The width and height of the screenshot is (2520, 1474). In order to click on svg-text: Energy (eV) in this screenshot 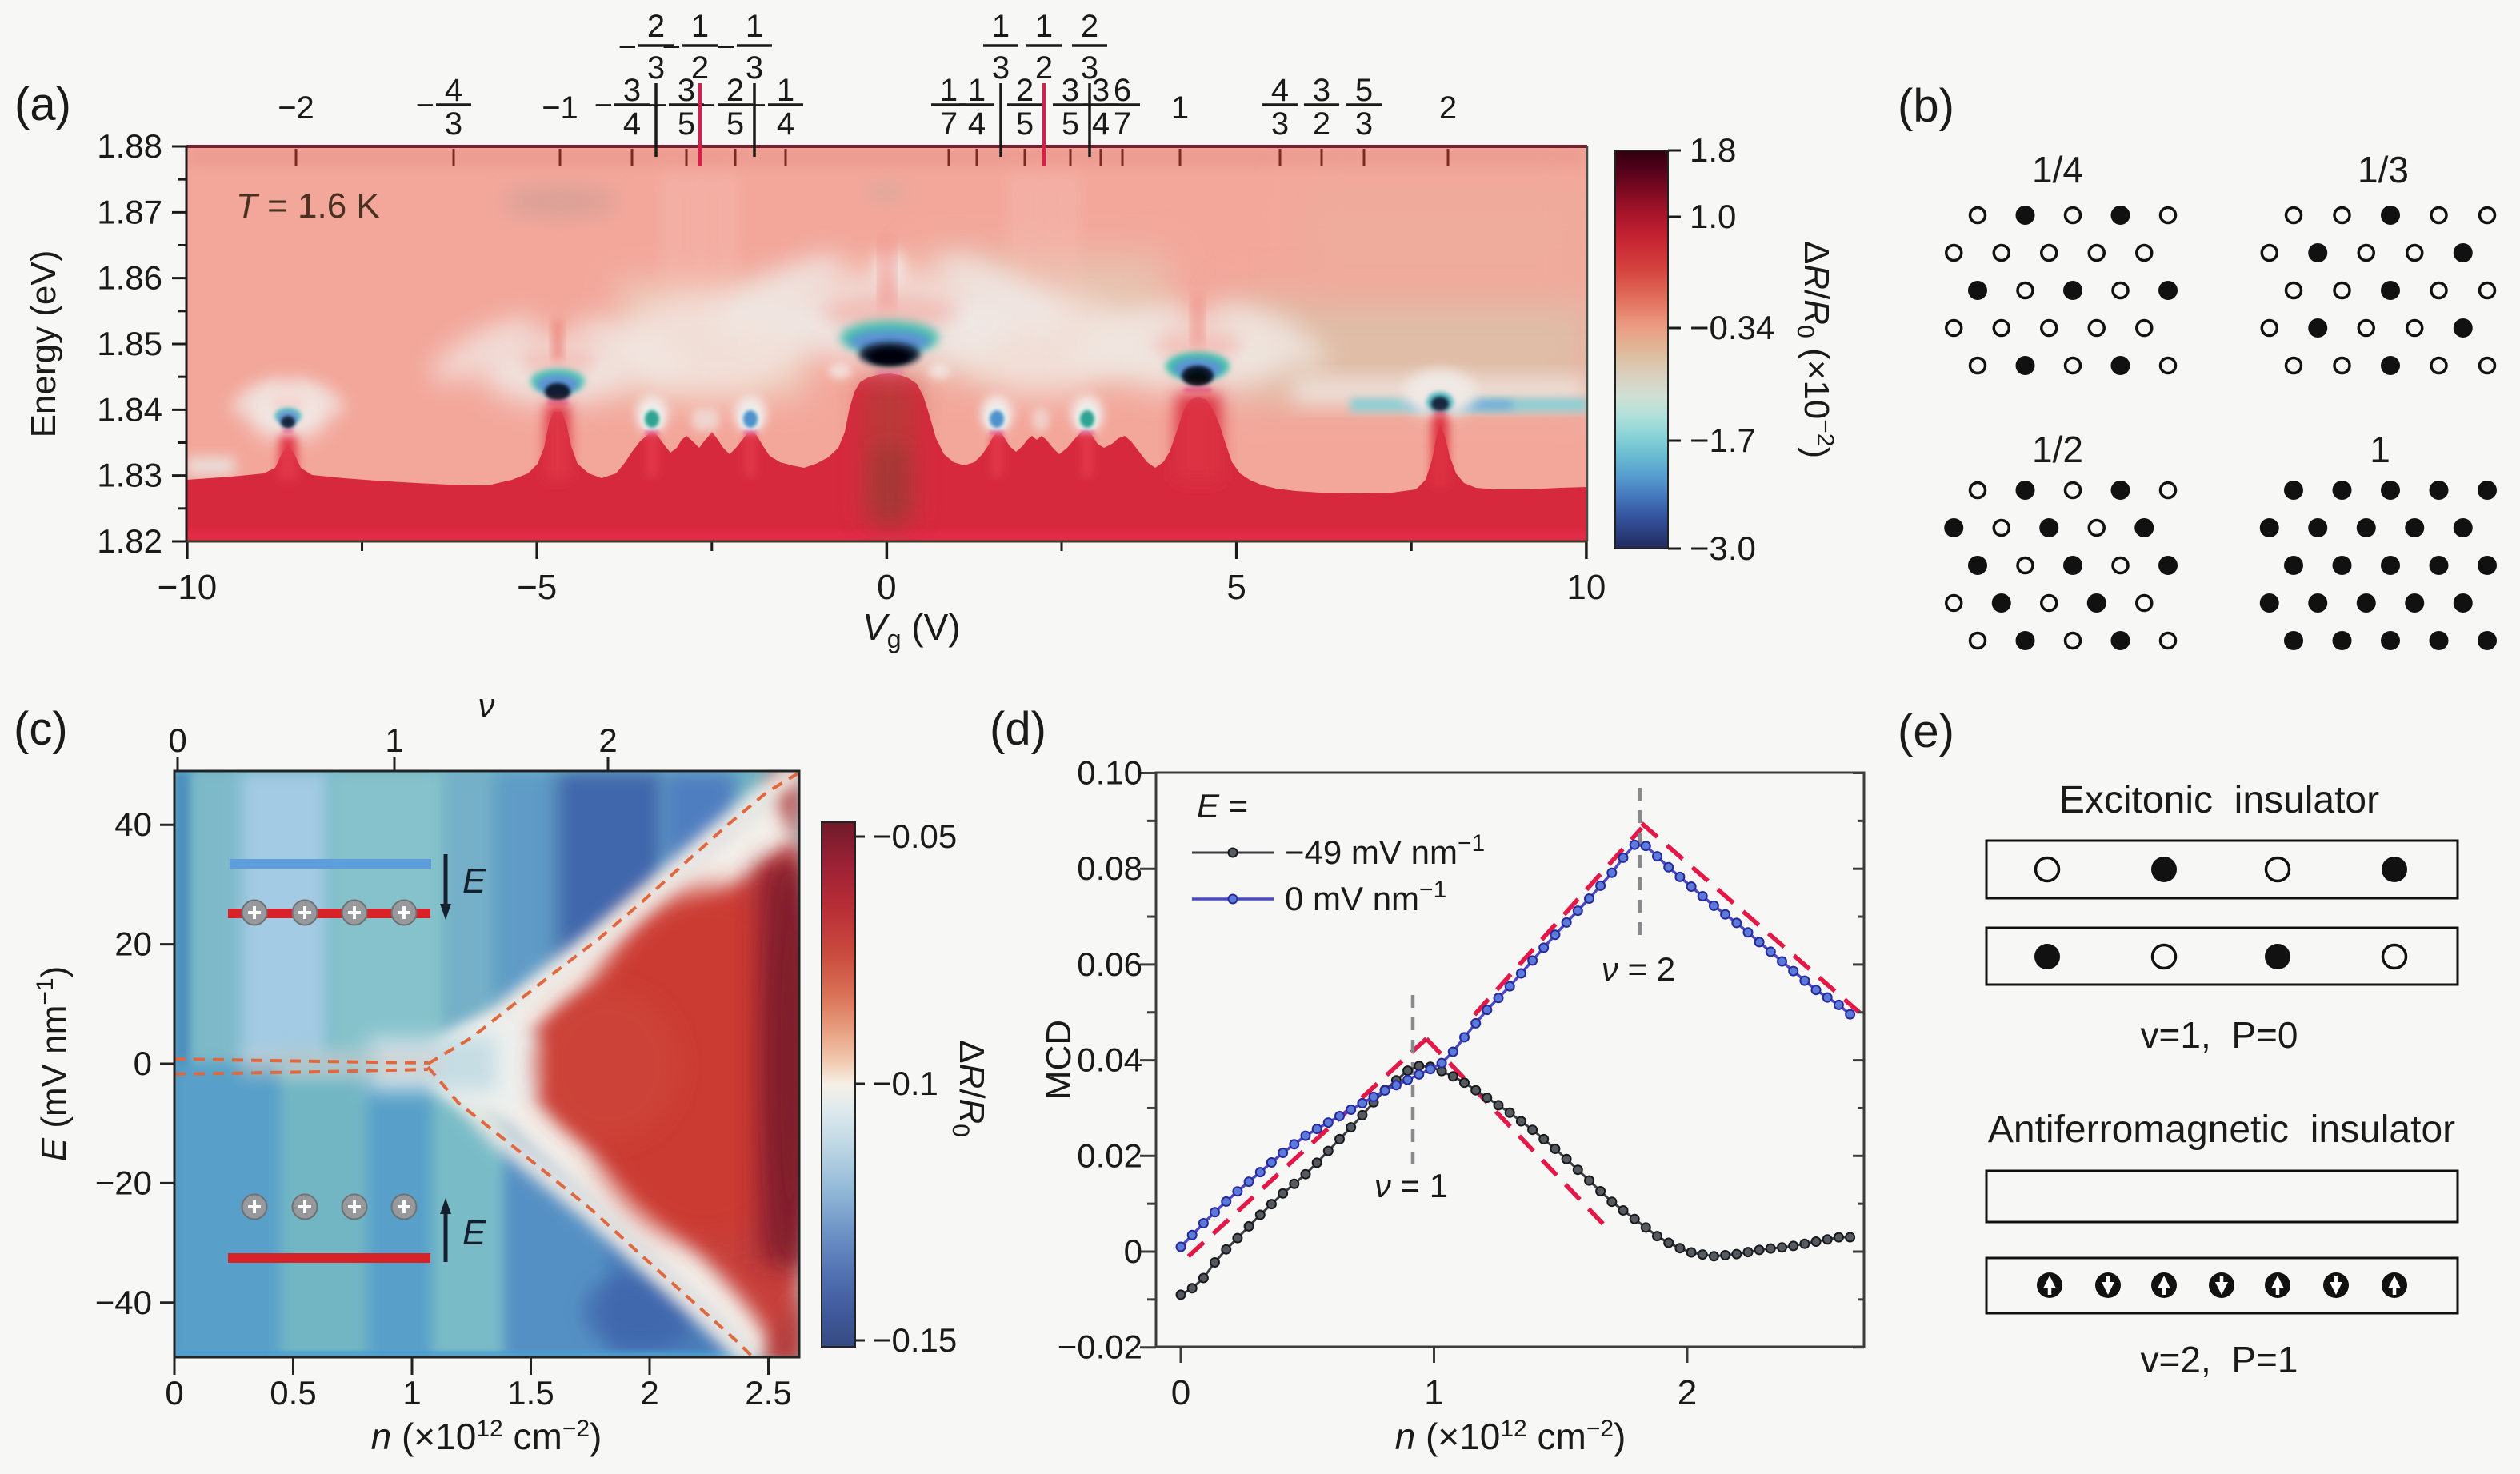, I will do `click(43, 344)`.